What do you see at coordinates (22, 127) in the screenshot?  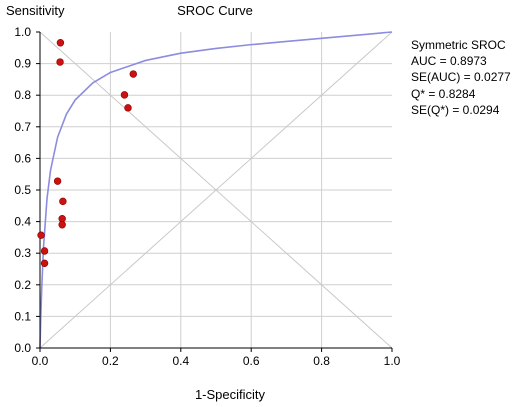 I see `y-tick-label: 0.7` at bounding box center [22, 127].